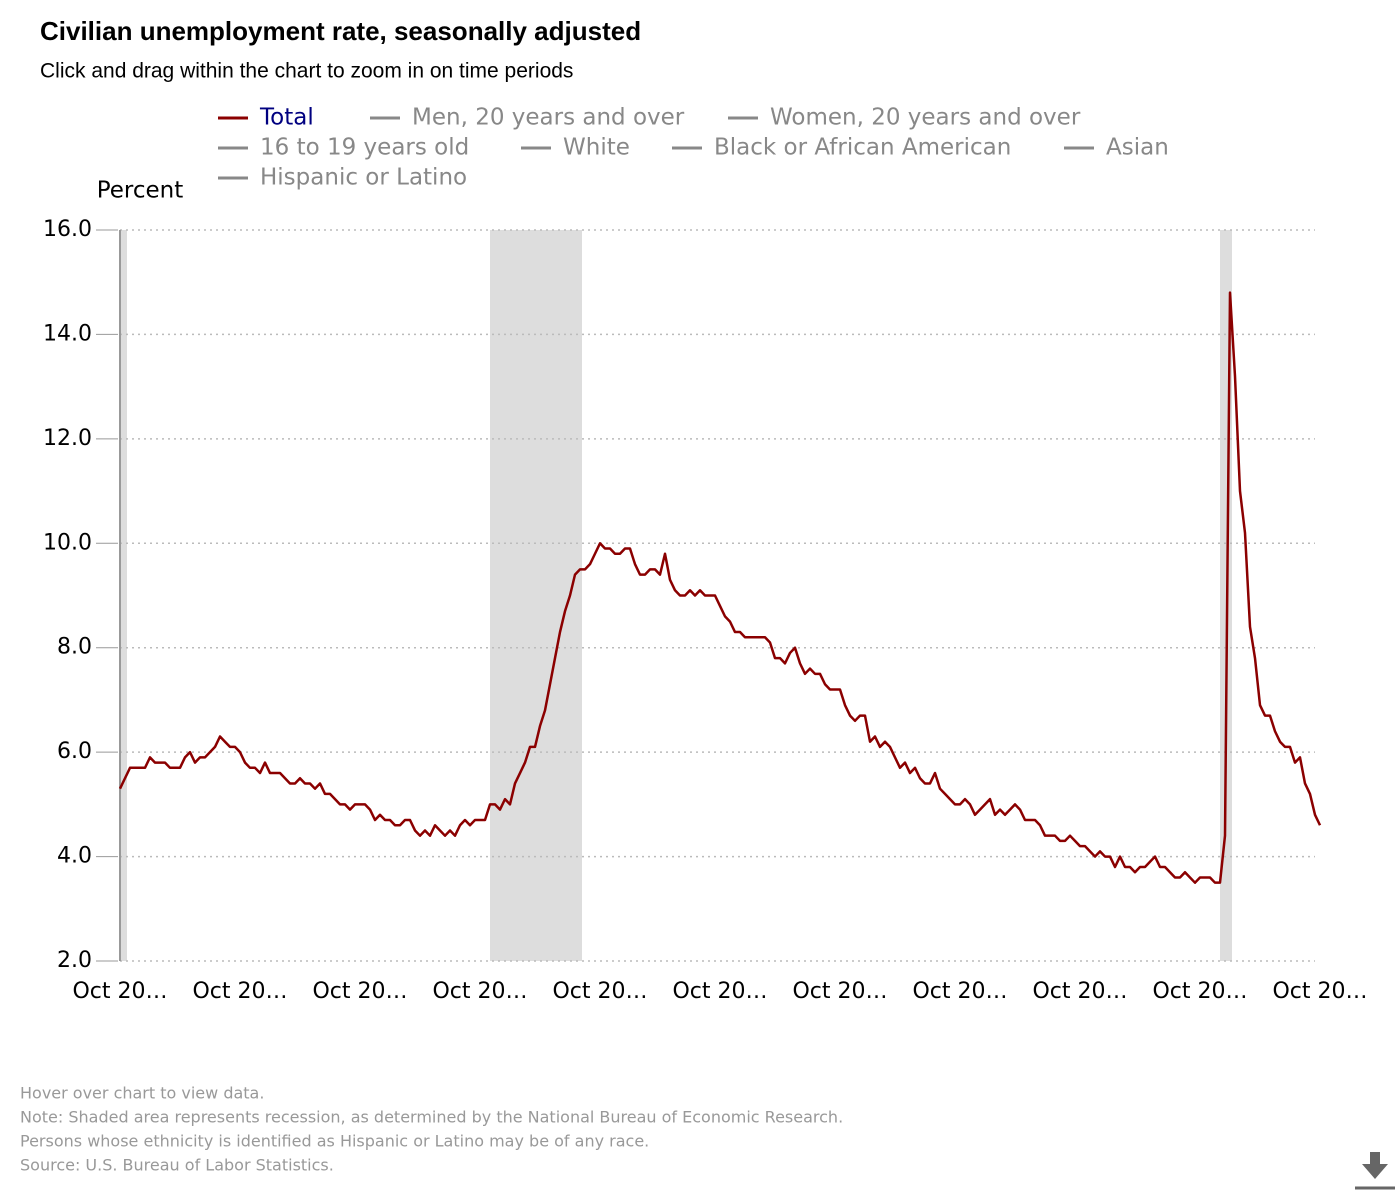 Image resolution: width=1400 pixels, height=1204 pixels. Describe the element at coordinates (596, 148) in the screenshot. I see `legend-label: White` at that location.